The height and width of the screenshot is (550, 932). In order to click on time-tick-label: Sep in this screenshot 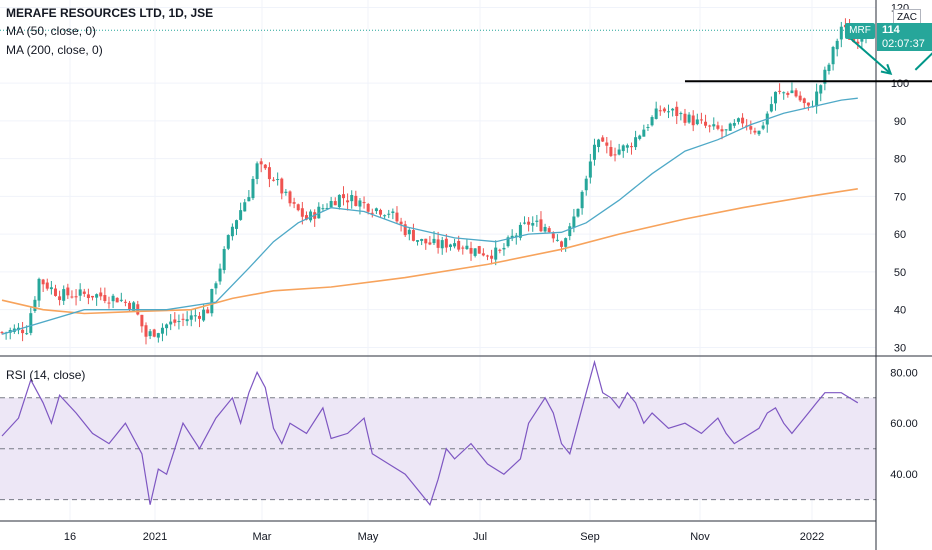, I will do `click(590, 537)`.